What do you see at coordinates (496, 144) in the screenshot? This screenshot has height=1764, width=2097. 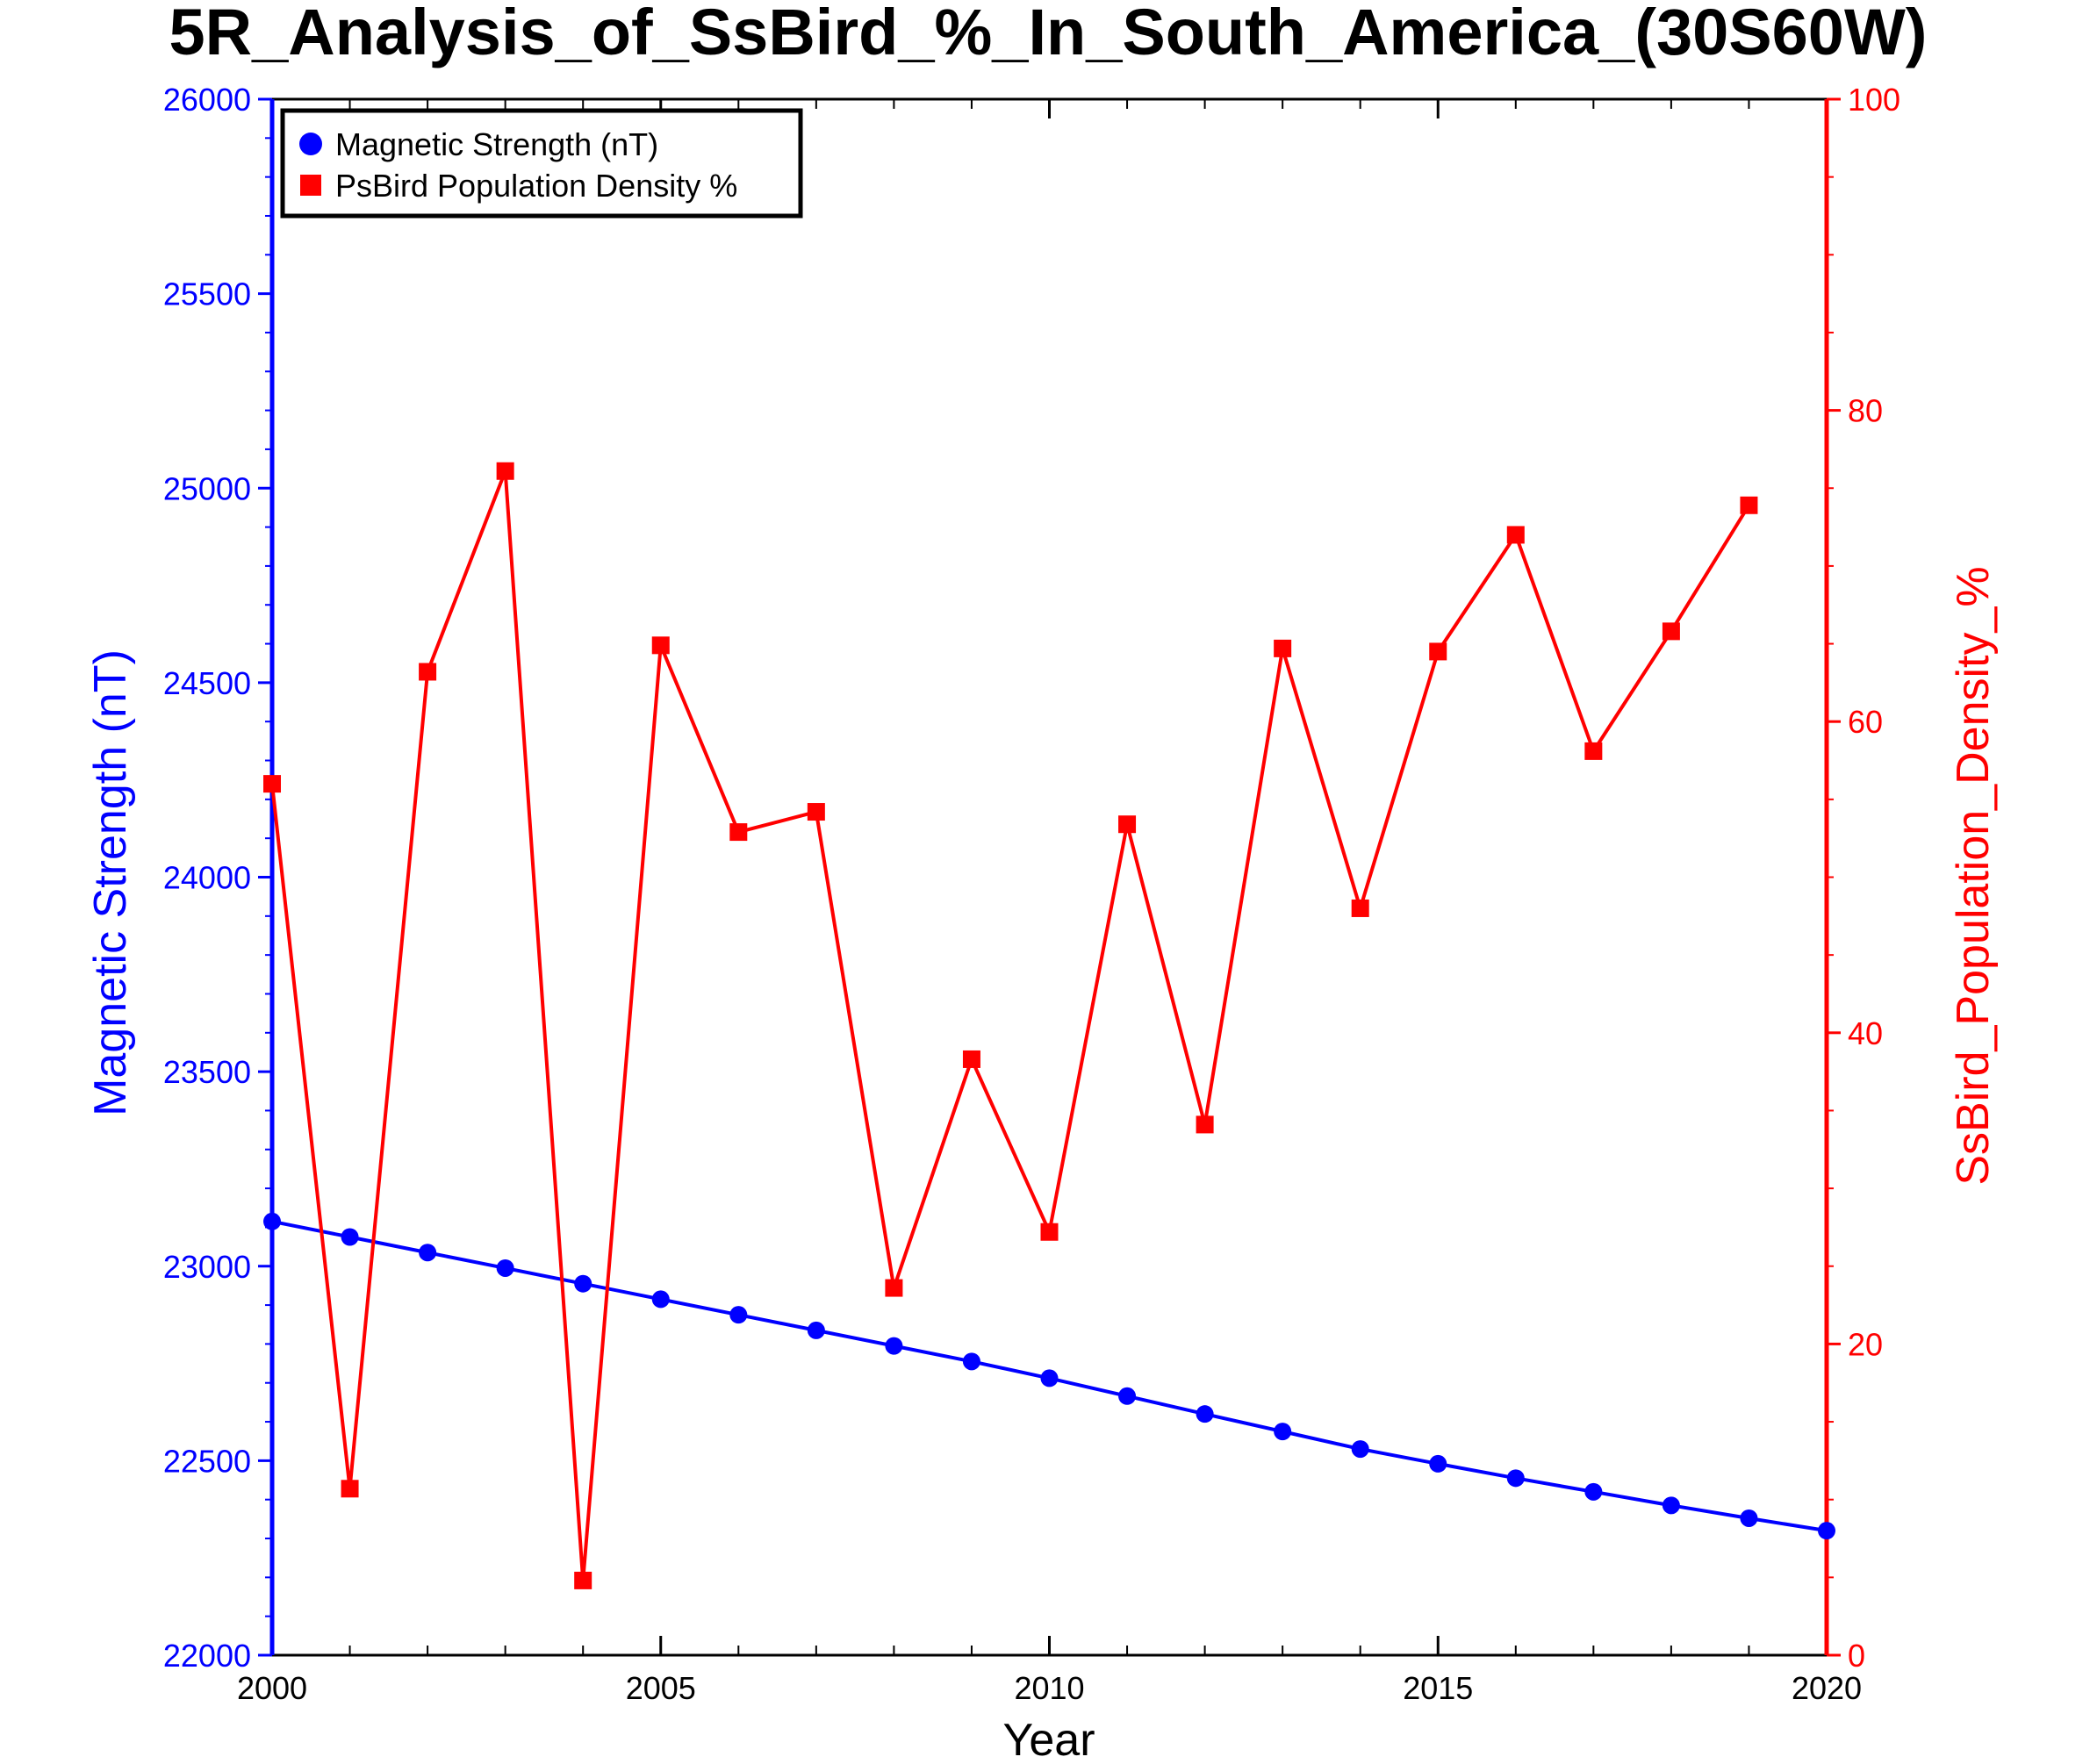 I see `legend-label-magnetic: Magnetic Strength (nT)` at bounding box center [496, 144].